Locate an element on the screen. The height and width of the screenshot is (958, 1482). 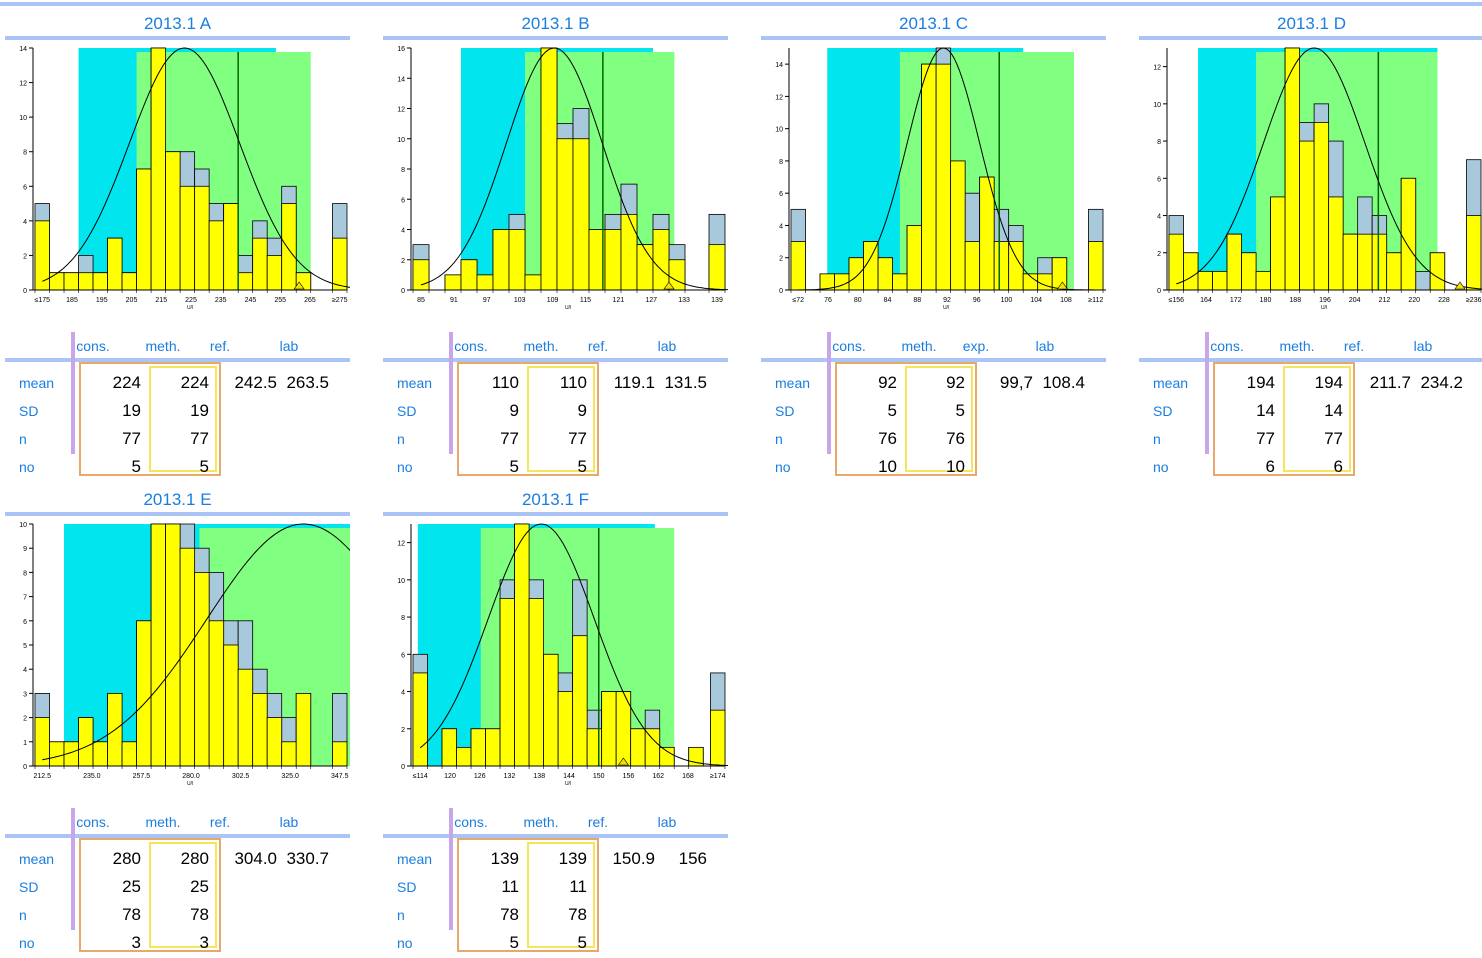
stats-value-cons: 78 is located at coordinates (509, 914).